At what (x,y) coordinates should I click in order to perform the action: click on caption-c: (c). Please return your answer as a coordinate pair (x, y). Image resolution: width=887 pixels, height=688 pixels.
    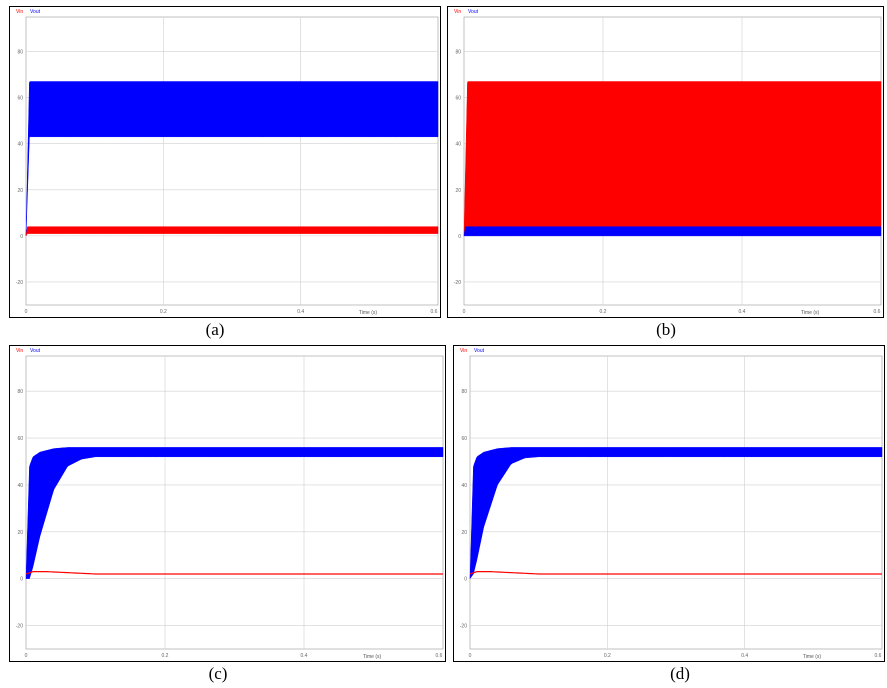
    Looking at the image, I should click on (218, 673).